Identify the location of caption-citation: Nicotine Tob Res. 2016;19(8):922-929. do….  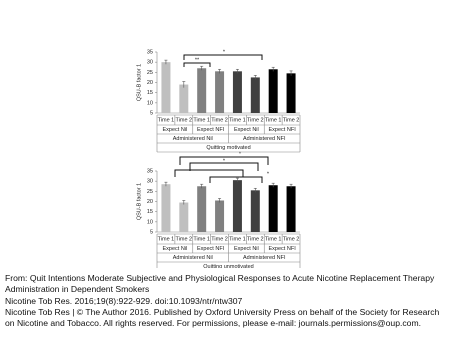
(124, 301).